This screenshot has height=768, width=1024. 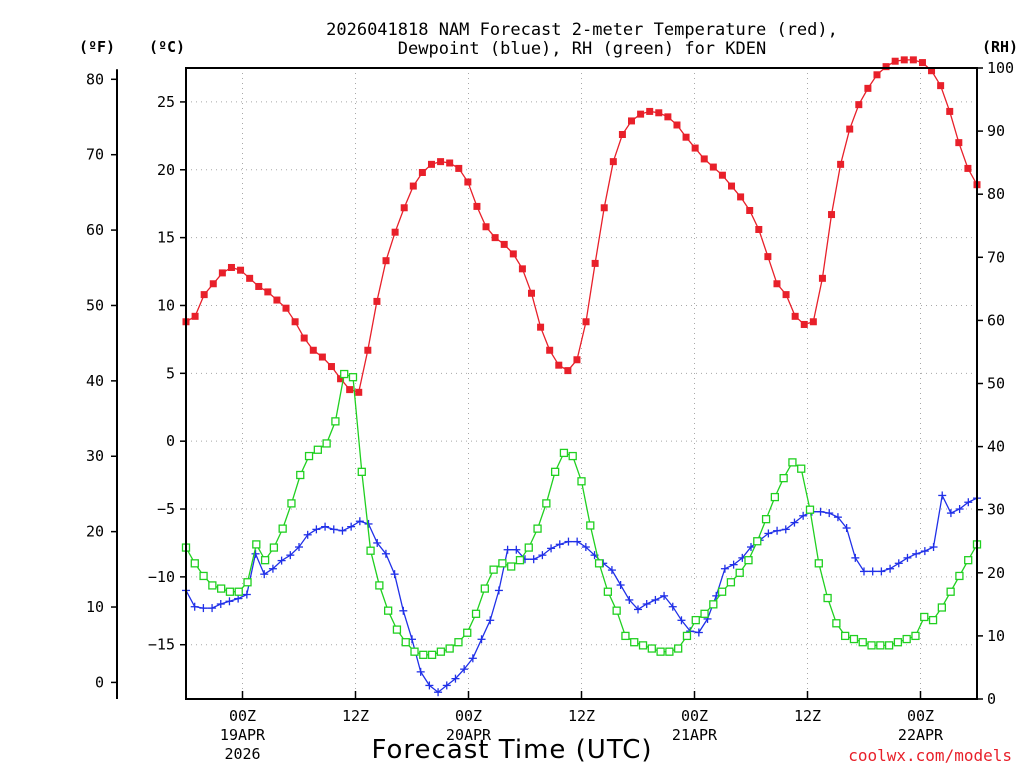 I want to click on celsius-tick-label: 5, so click(x=170, y=373).